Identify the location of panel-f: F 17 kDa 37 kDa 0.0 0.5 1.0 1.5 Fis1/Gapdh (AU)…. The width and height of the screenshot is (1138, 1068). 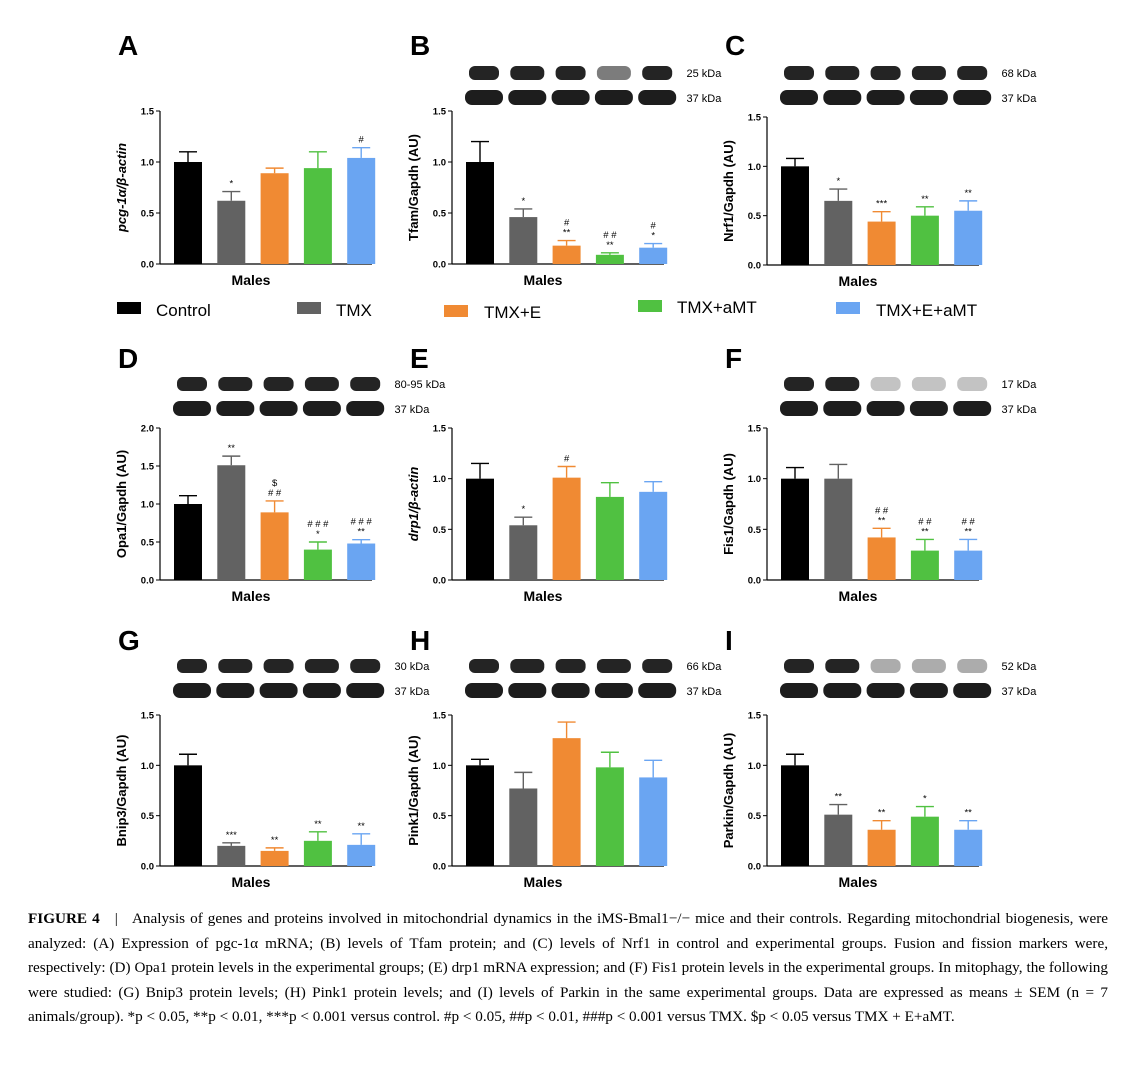
(879, 473).